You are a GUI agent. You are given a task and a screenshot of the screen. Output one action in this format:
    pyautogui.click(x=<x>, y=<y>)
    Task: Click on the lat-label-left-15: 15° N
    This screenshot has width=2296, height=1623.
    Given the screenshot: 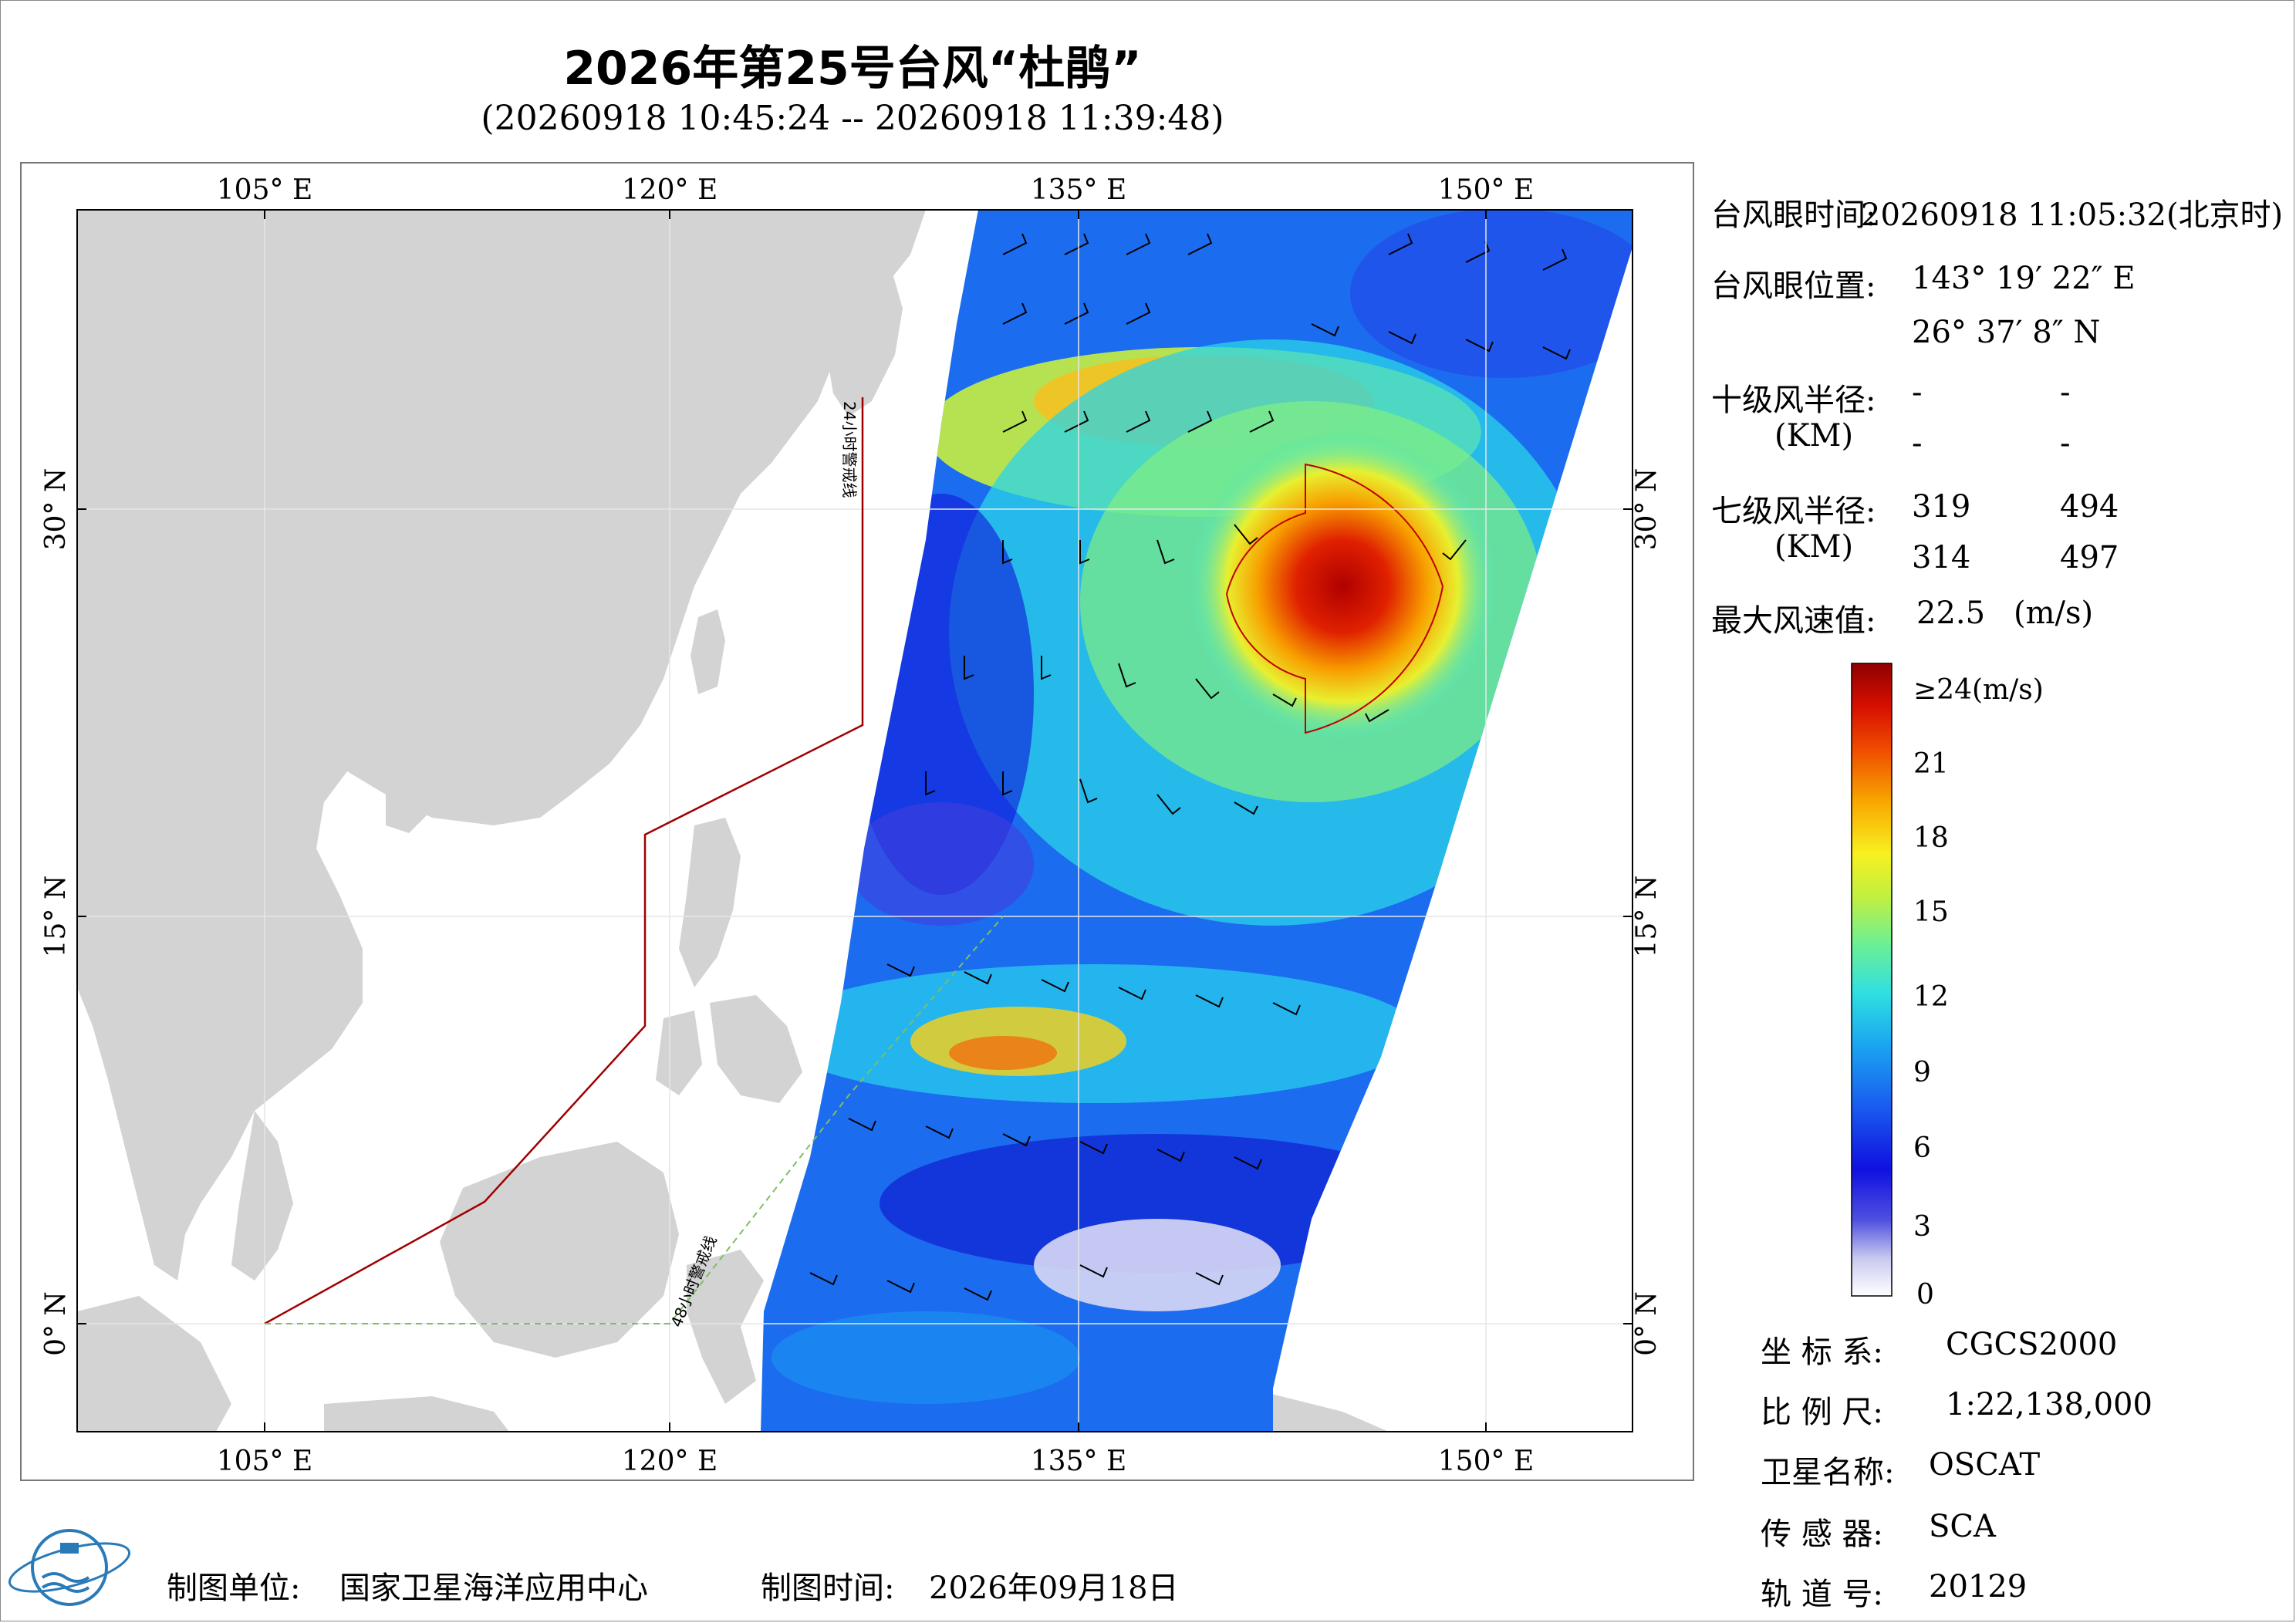 What is the action you would take?
    pyautogui.click(x=56, y=917)
    